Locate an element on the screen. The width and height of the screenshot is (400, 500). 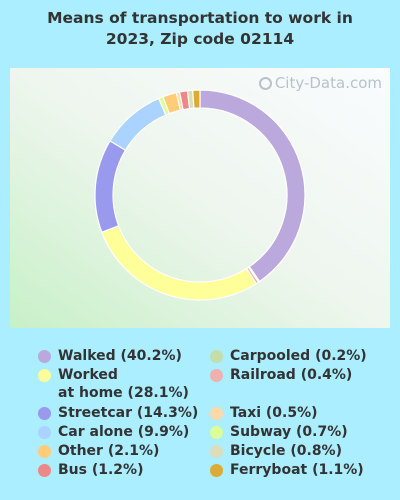
legend-item-ferryboat: Ferryboat (1.1%) is located at coordinates (287, 470).